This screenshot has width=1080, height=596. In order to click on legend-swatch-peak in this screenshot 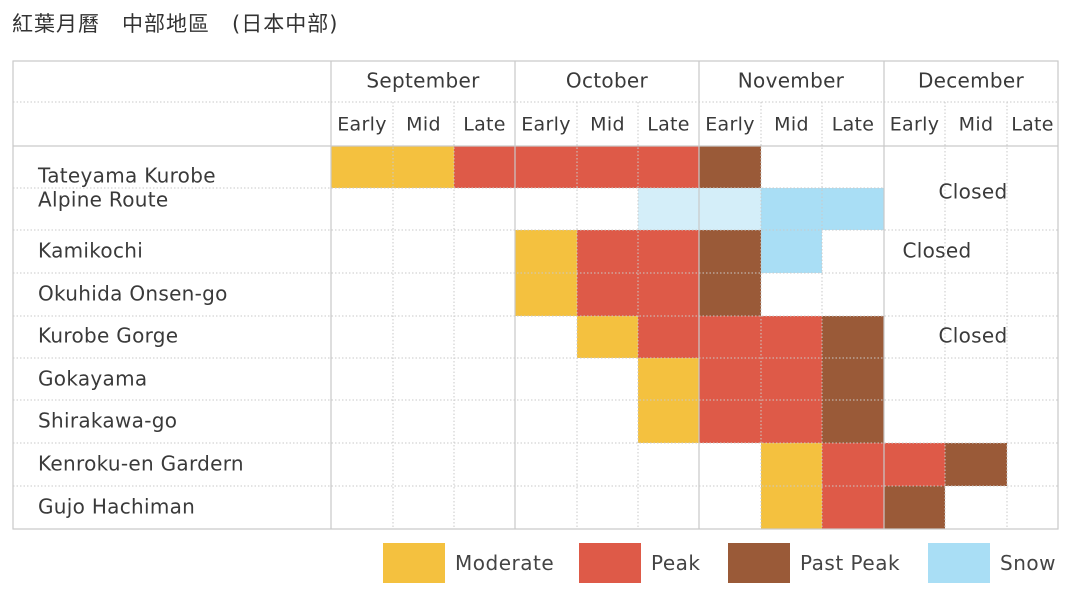, I will do `click(610, 563)`.